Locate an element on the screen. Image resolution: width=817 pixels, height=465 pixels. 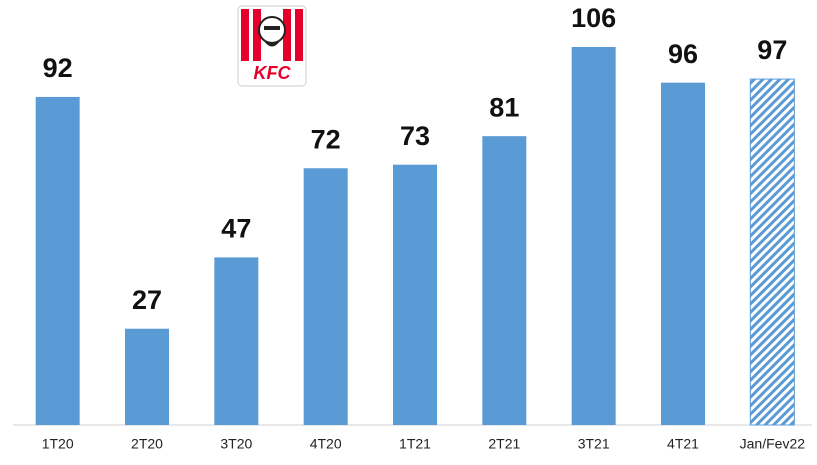
value-label: 81 is located at coordinates (504, 107).